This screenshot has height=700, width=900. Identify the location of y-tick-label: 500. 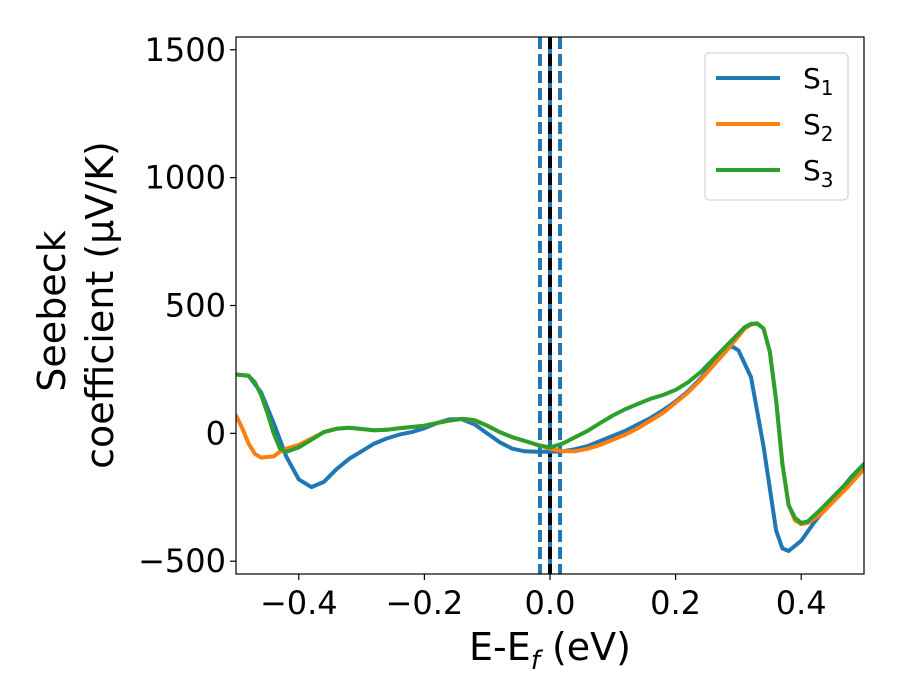
(195, 306).